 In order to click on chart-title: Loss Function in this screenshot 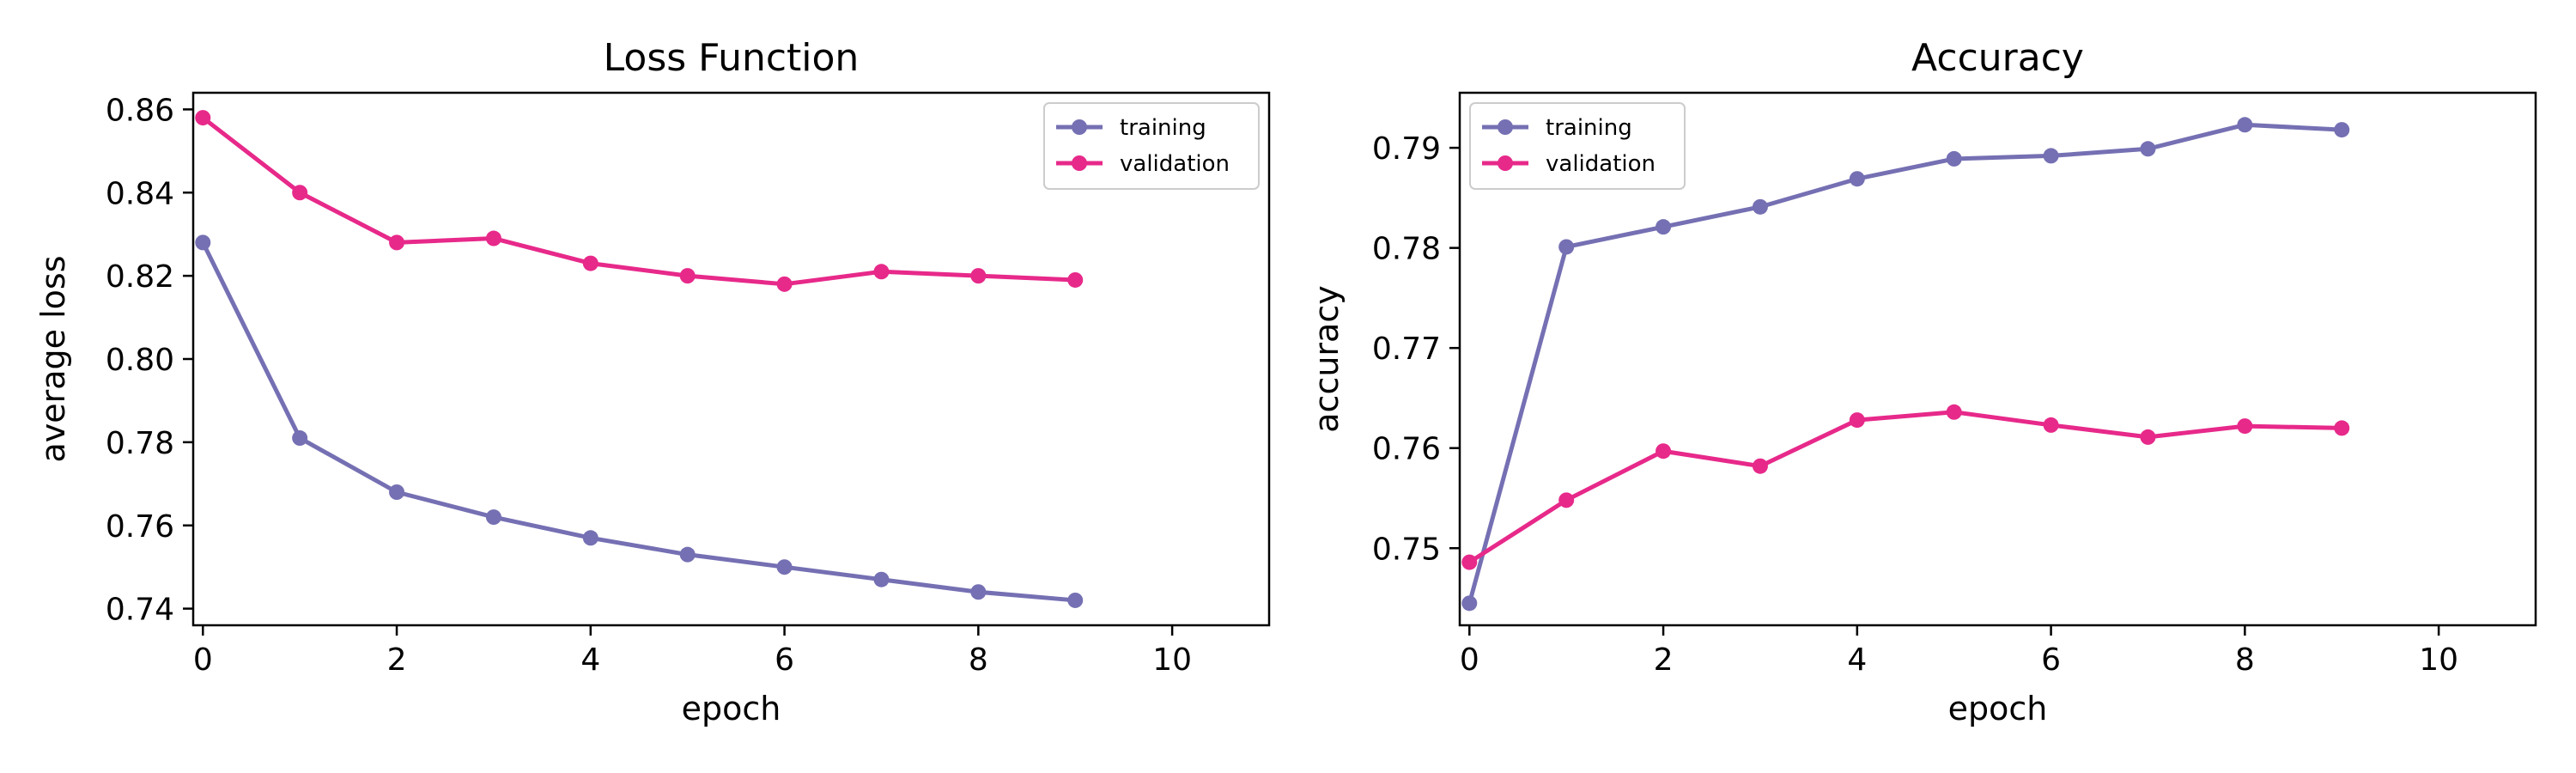, I will do `click(732, 58)`.